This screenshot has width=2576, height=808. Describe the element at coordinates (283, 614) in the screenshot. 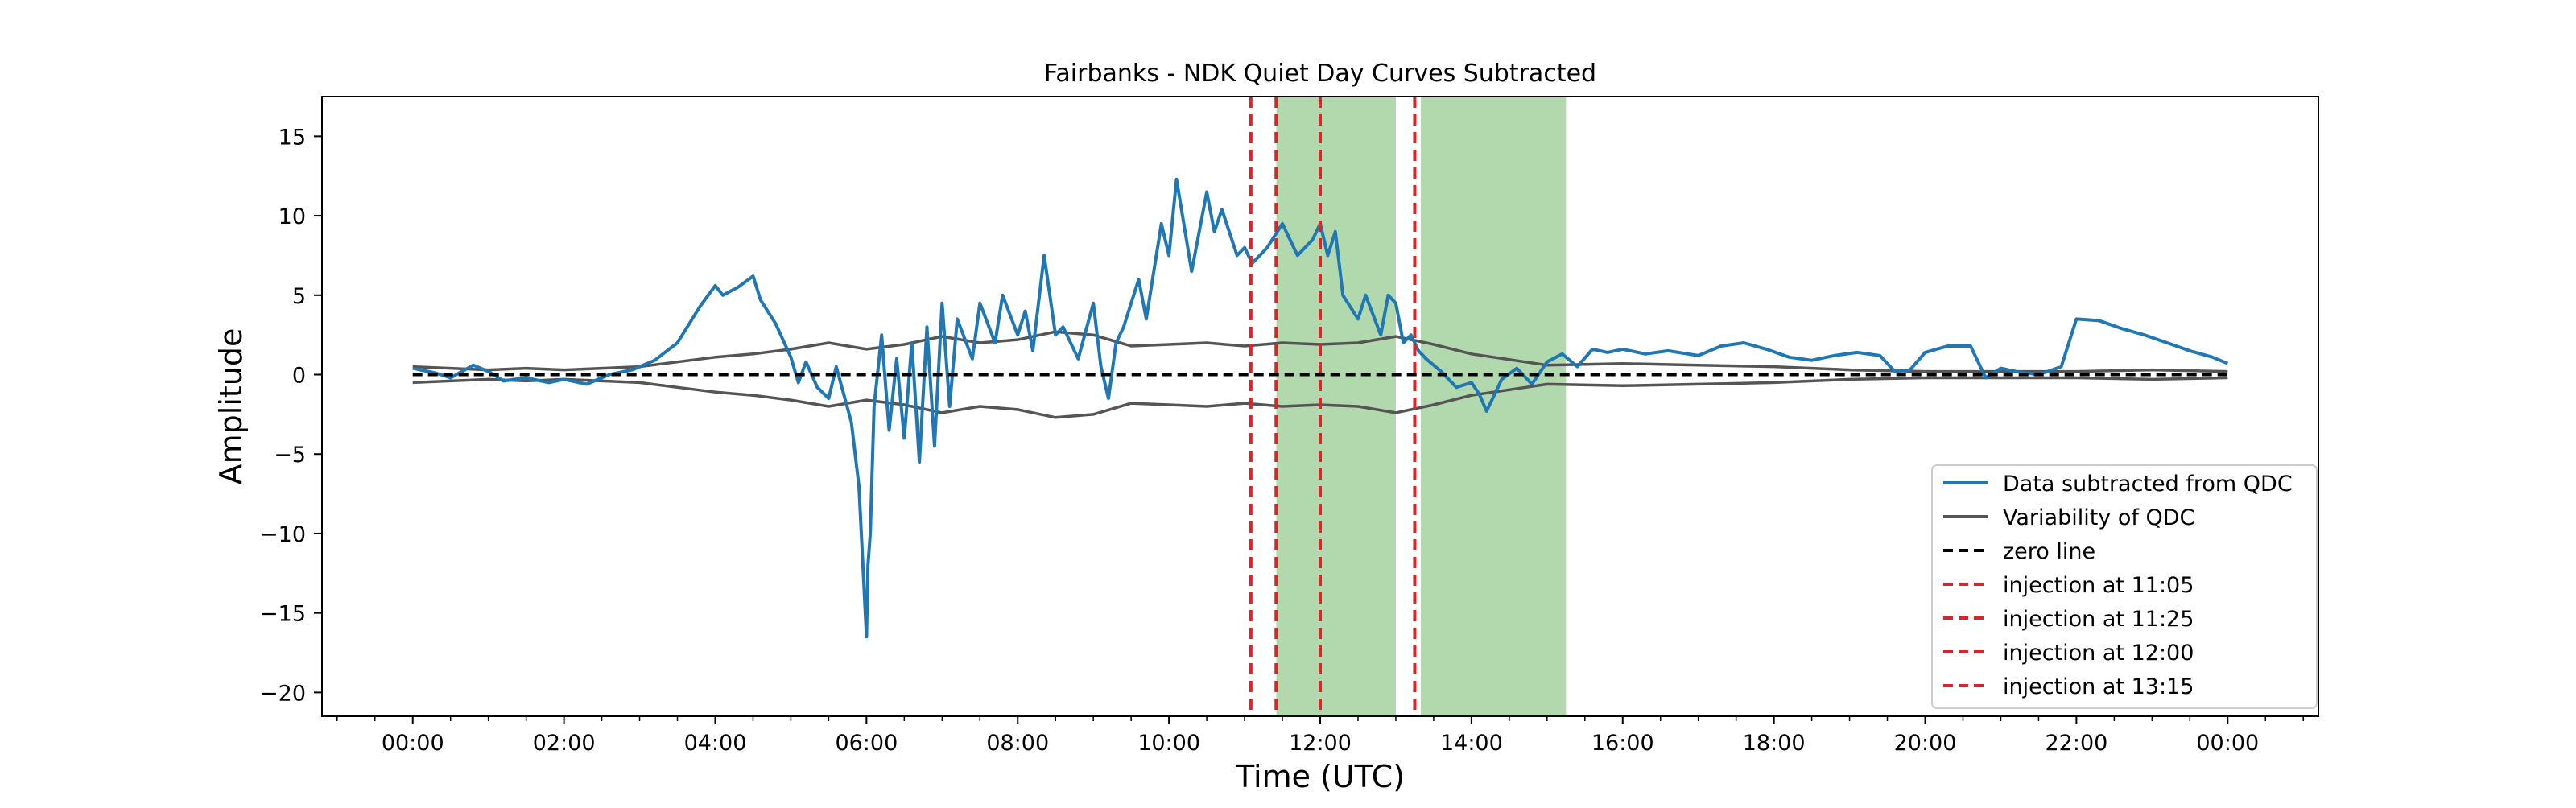

I see `y-tick-label: −15` at that location.